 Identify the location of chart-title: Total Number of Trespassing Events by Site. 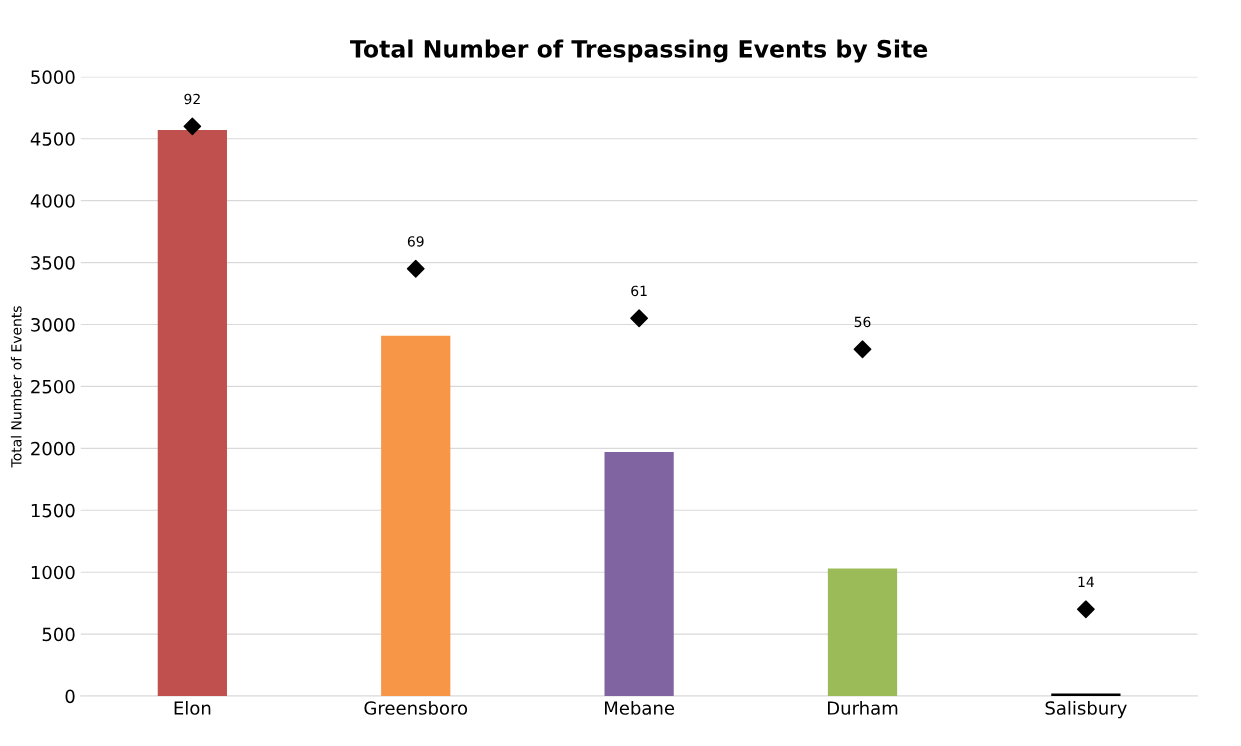
(639, 51).